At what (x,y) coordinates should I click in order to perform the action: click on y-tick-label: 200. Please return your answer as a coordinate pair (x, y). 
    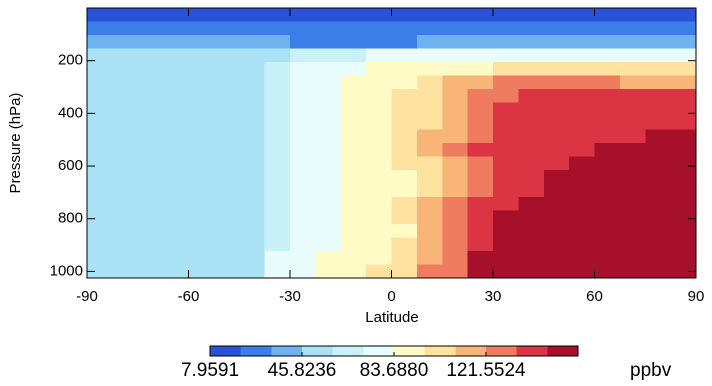
    Looking at the image, I should click on (70, 60).